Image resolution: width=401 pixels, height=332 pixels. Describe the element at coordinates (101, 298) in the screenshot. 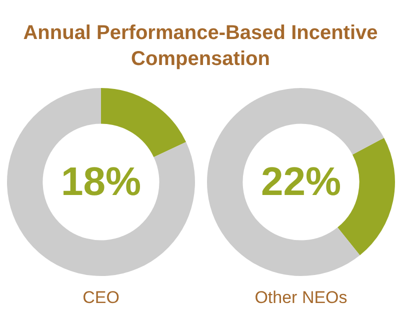

I see `text: CEO` at that location.